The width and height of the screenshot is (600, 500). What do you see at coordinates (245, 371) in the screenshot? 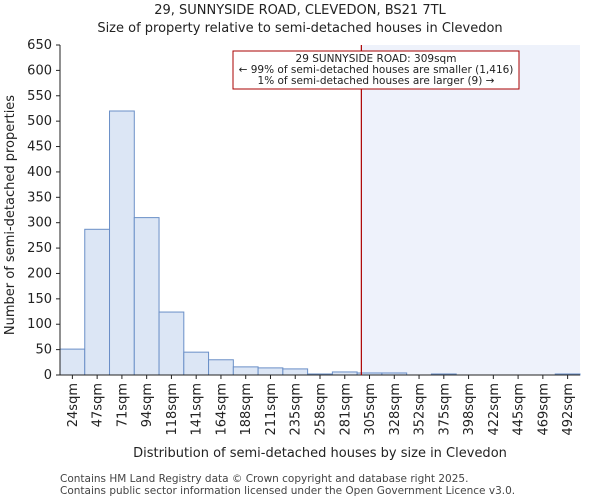
I see `bar-188sqm` at bounding box center [245, 371].